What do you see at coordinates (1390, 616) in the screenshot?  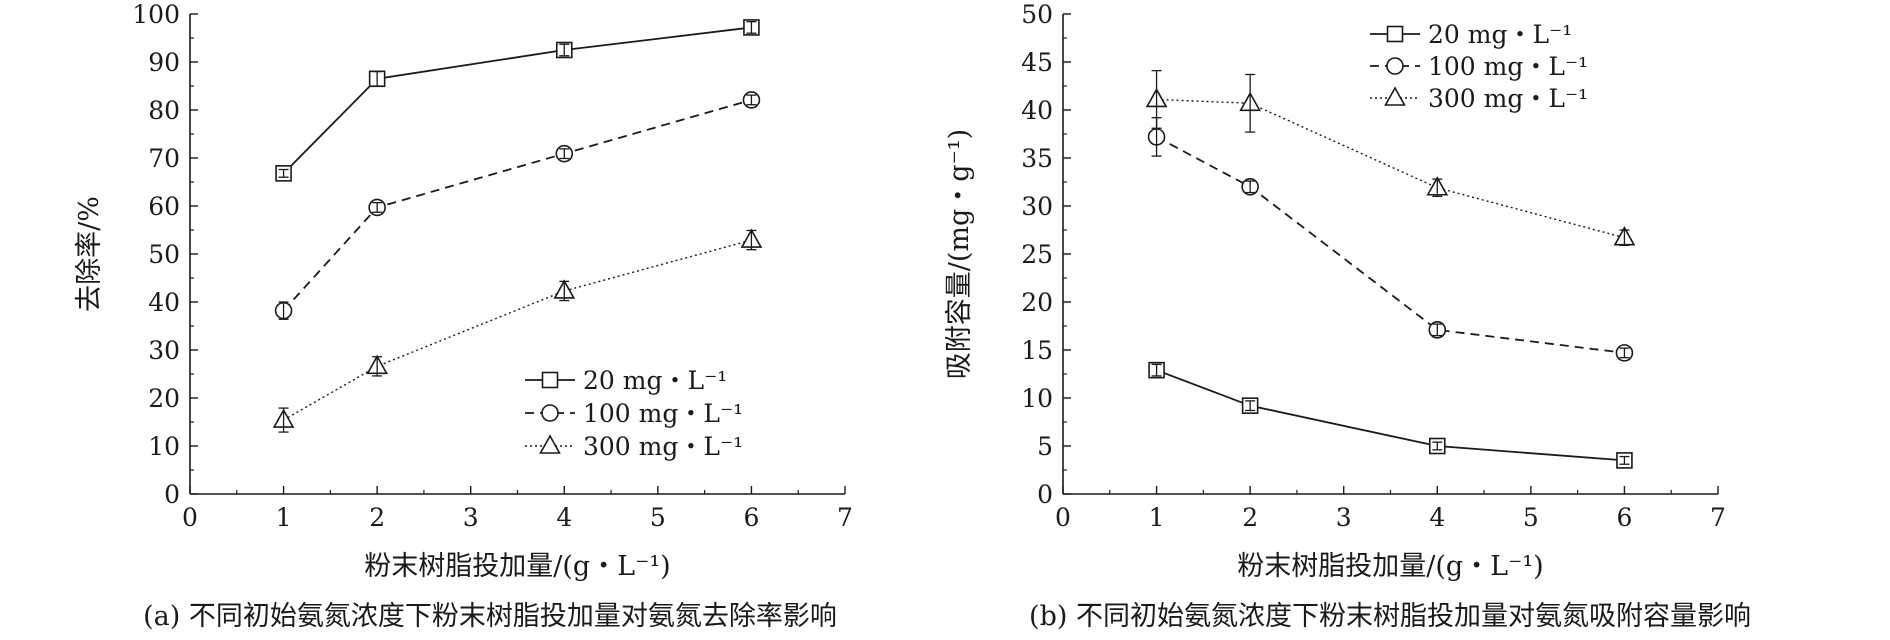 I see `chart-caption: (b) 不同初始氨氮浓度下粉末树脂投加量对氨氮吸附容量影响` at bounding box center [1390, 616].